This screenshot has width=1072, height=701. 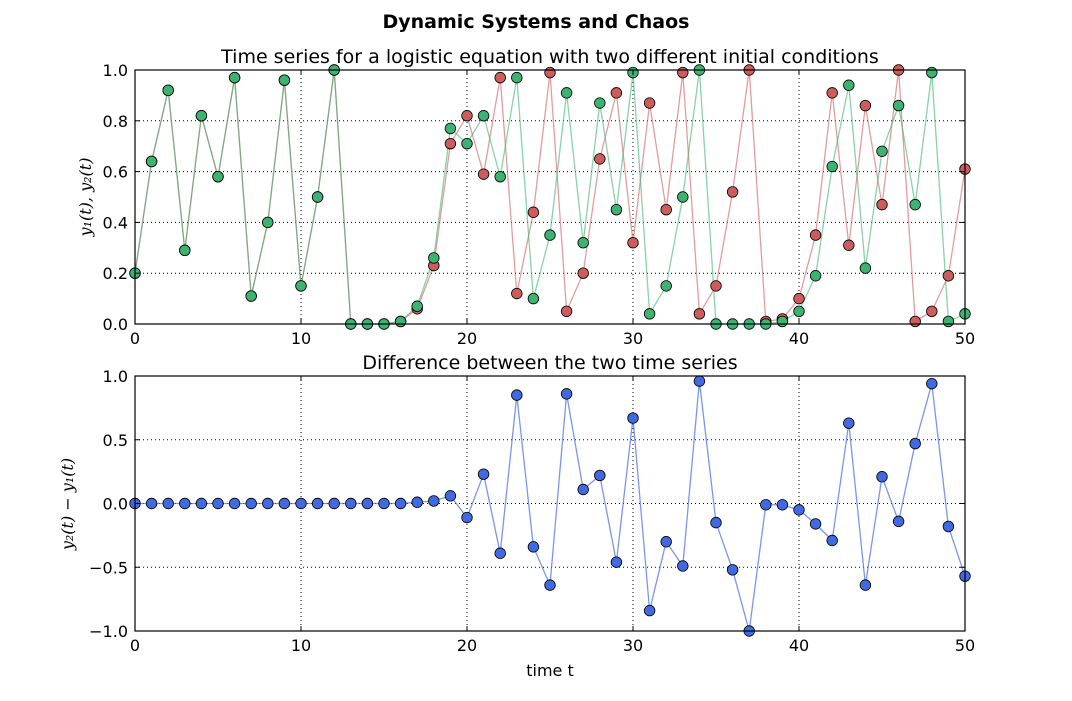 What do you see at coordinates (135, 338) in the screenshot?
I see `top-chart-xtick-label: 0` at bounding box center [135, 338].